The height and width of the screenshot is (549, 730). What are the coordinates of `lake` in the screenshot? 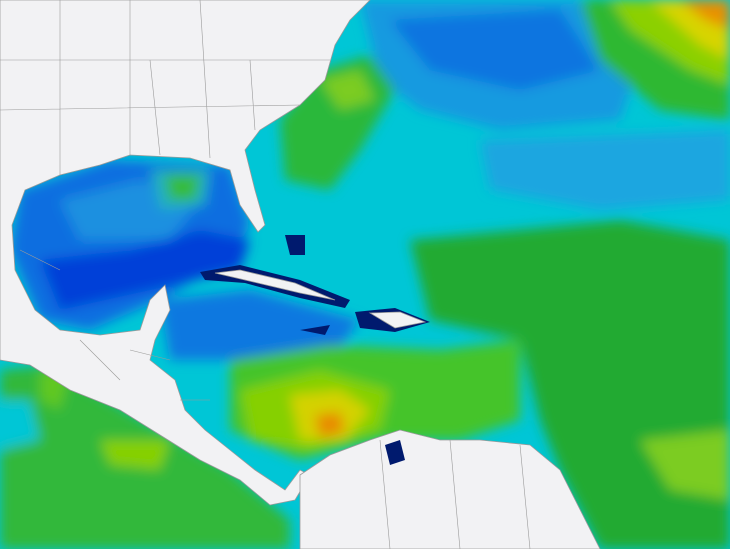 It's located at (395, 452).